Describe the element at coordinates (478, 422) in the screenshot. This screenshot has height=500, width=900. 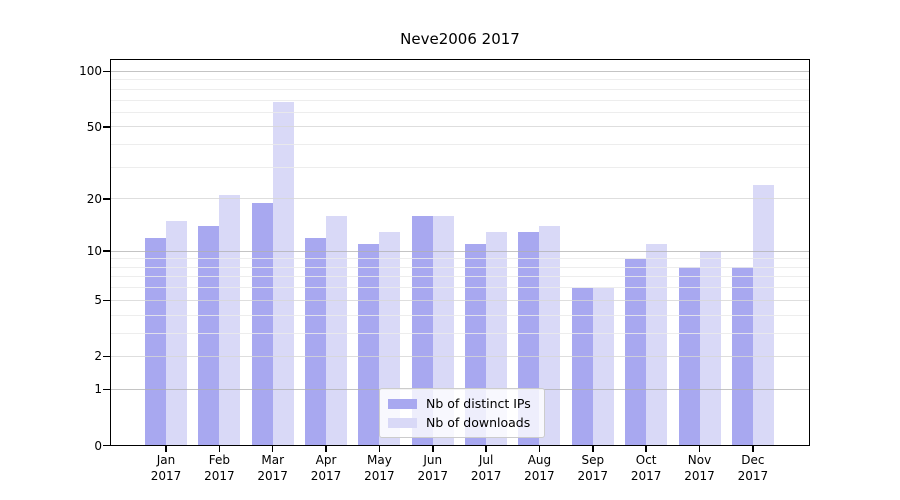
I see `legend-label-nb-of-downloads: Nb of downloads` at that location.